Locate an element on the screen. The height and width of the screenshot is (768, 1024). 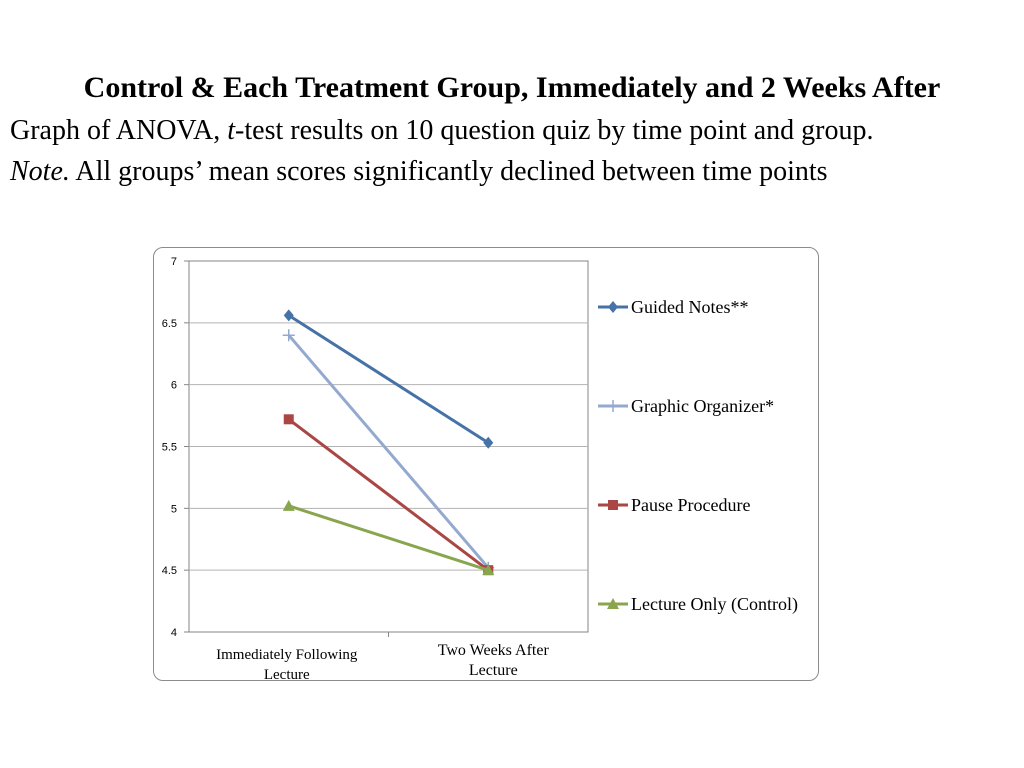
legend-label: Guided Notes** is located at coordinates (690, 306).